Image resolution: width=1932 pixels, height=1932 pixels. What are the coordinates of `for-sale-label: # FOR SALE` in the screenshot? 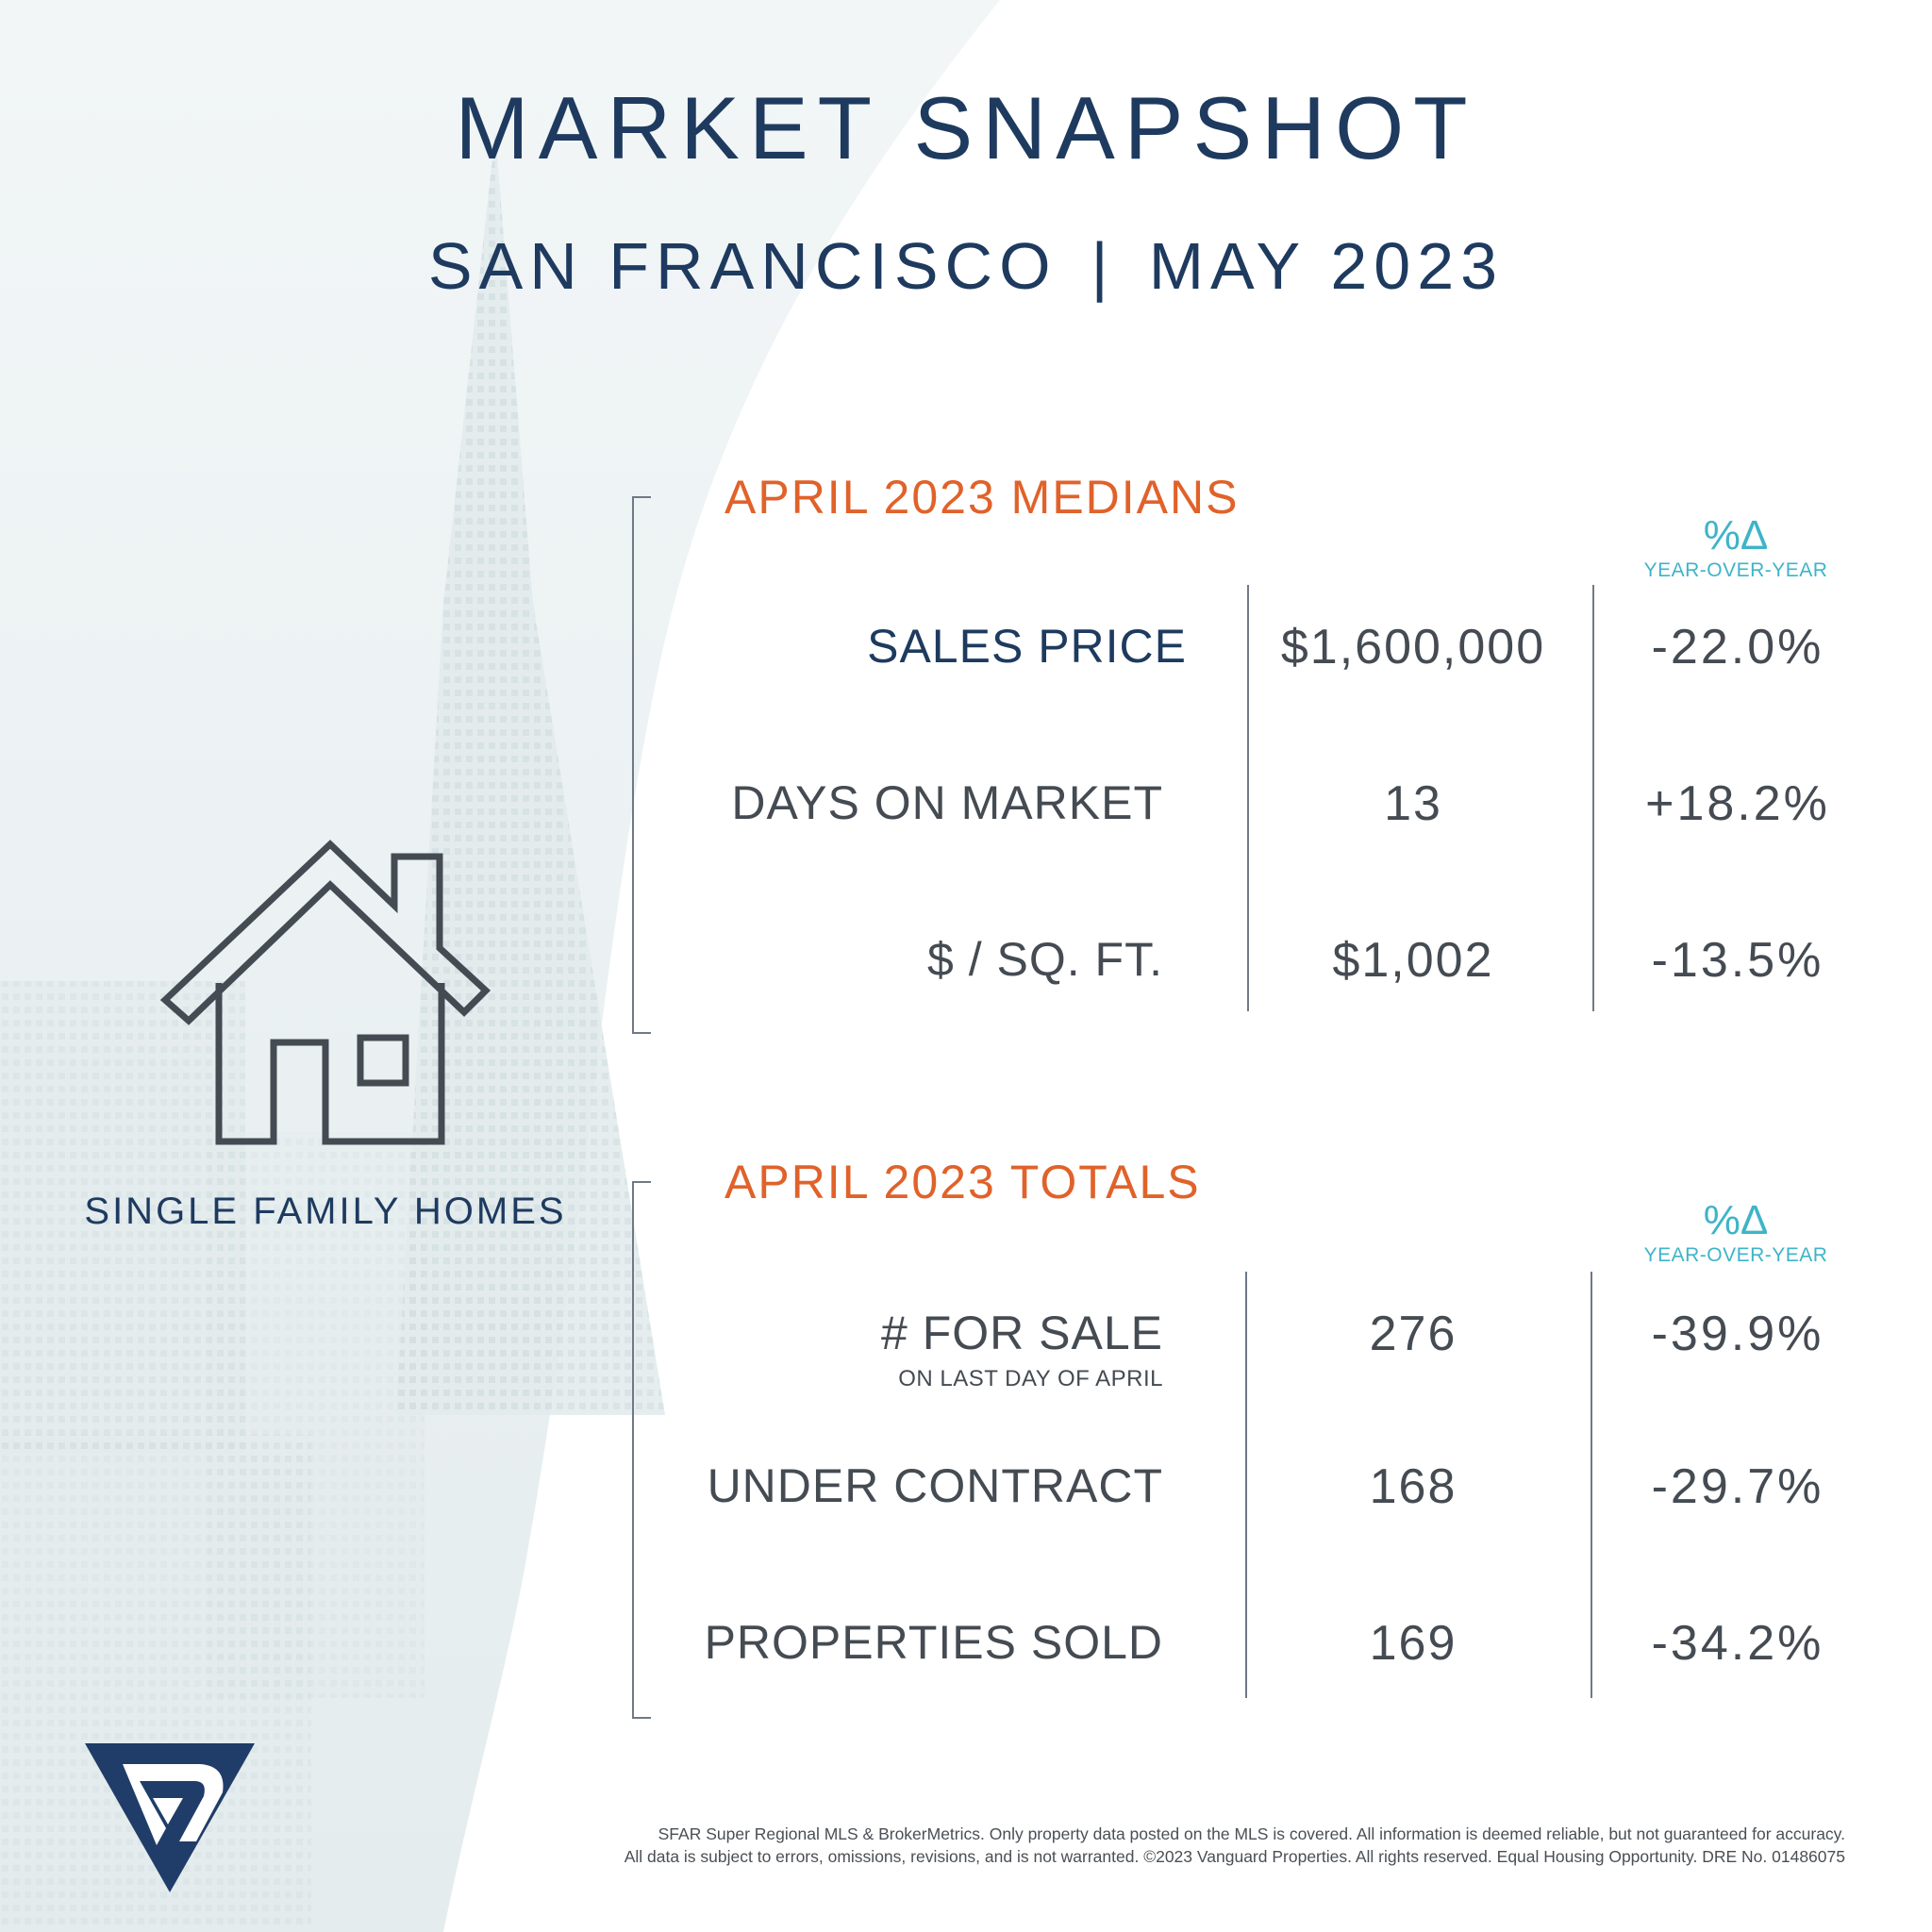 It's located at (1022, 1333).